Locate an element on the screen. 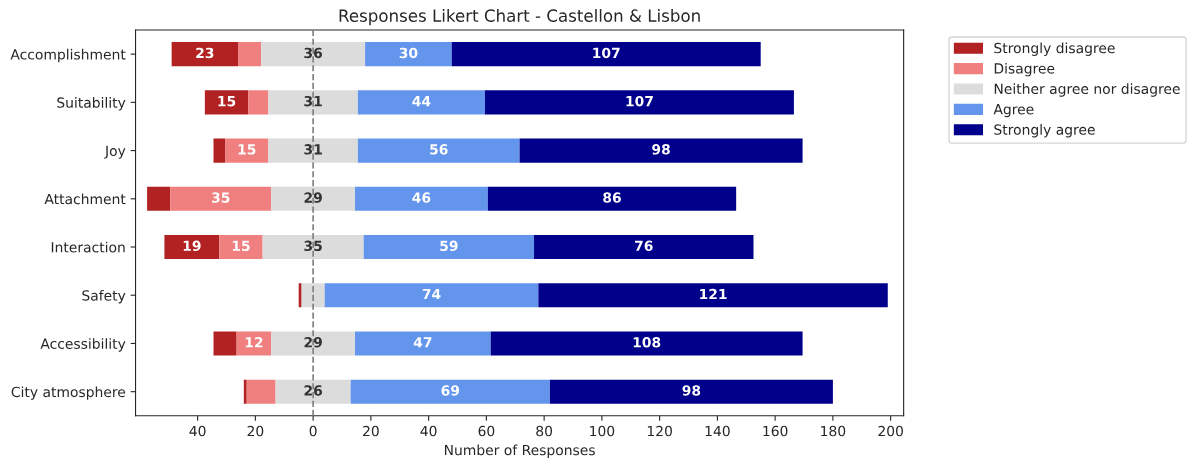 The height and width of the screenshot is (462, 1189). data-label: 36 is located at coordinates (313, 53).